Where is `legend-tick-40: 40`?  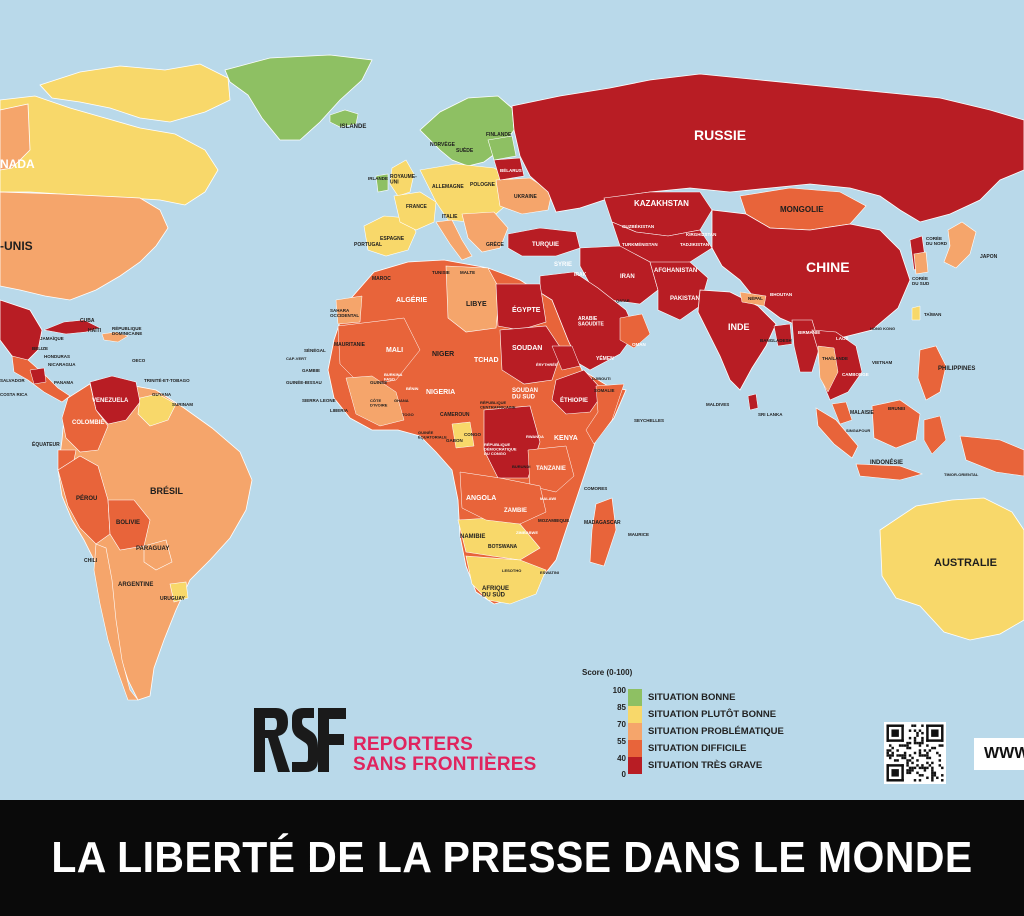
legend-tick-40: 40 is located at coordinates (621, 758).